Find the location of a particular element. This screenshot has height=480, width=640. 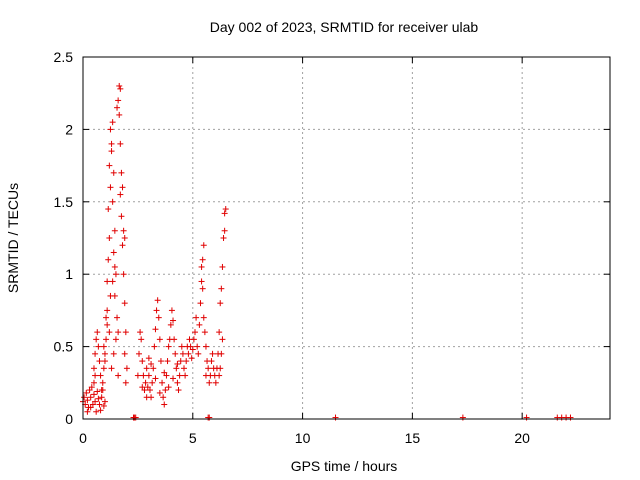

y-tick-label: 1 is located at coordinates (69, 274).